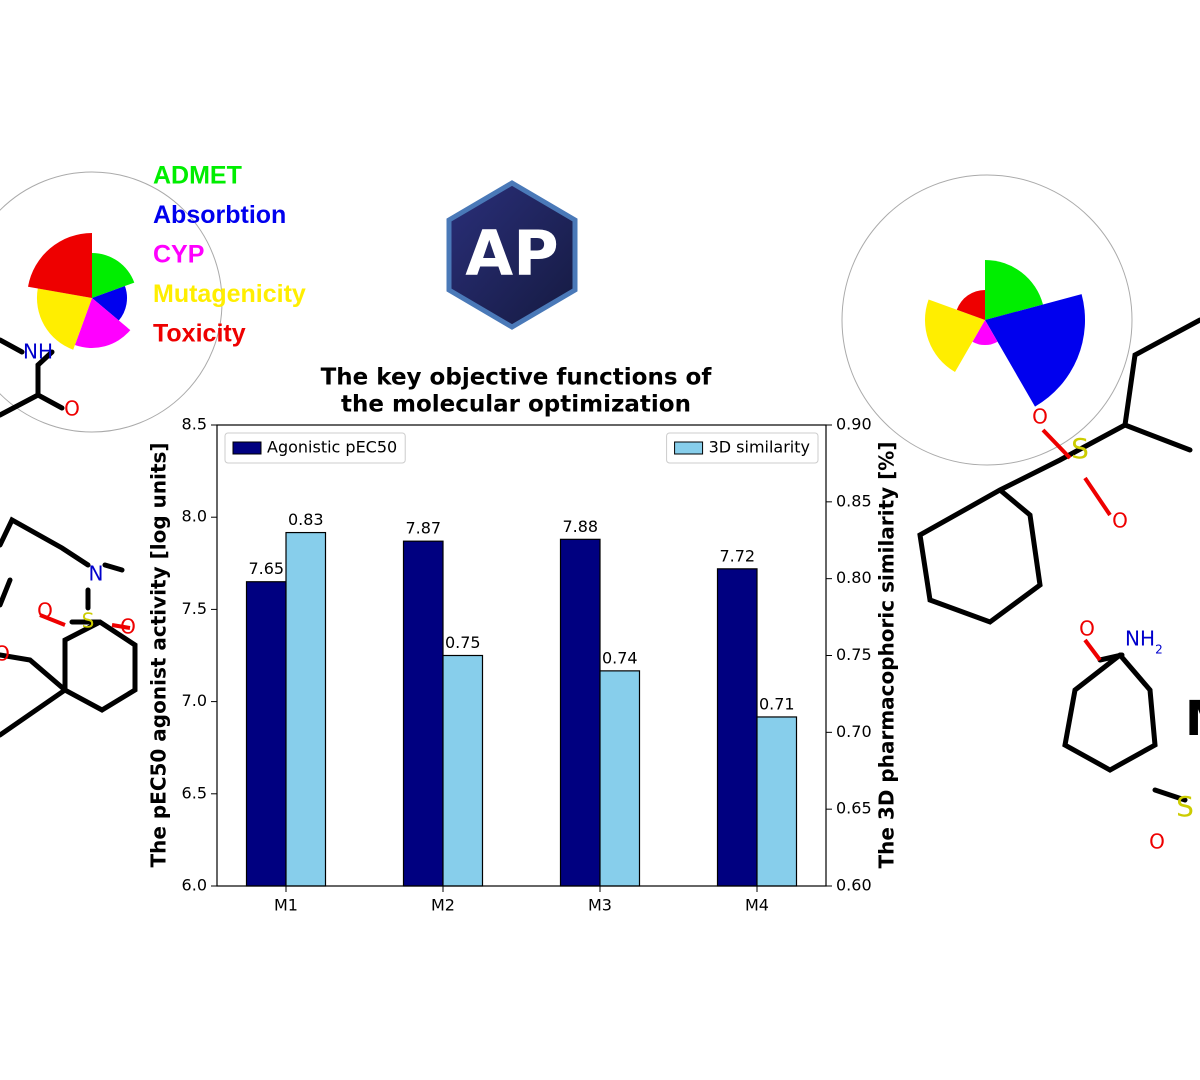 This screenshot has height=1080, width=1200. I want to click on logo-hexagon, so click(512, 255).